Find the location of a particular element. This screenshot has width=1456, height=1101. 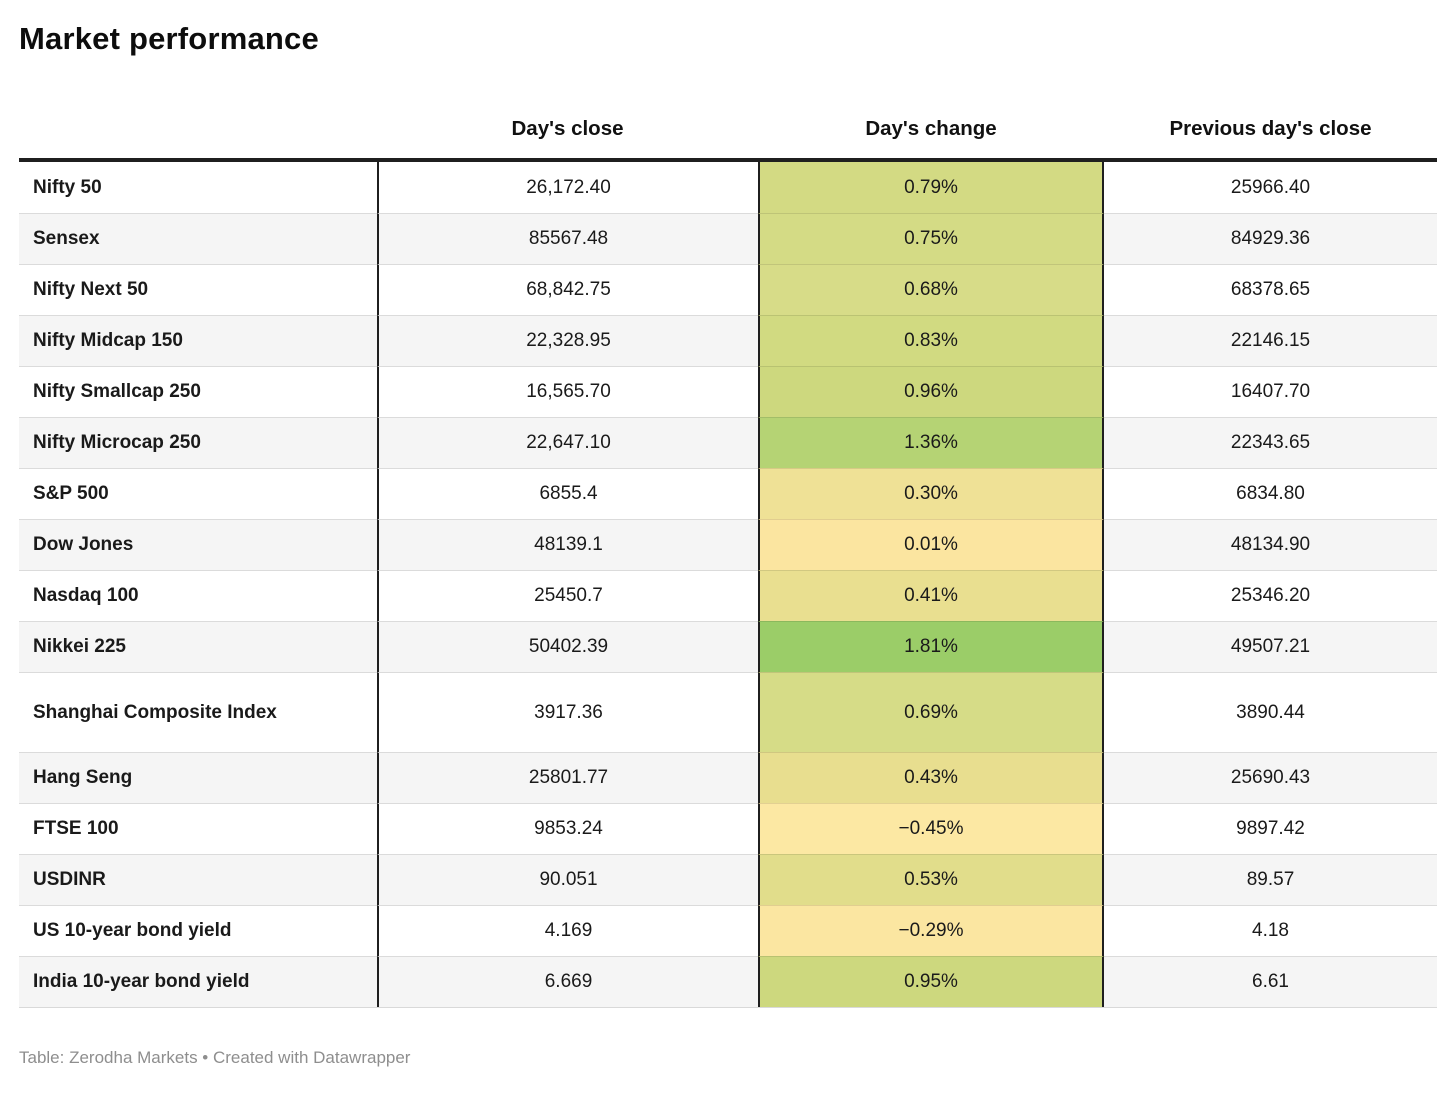

row-label: Nifty Smallcap 250 is located at coordinates (198, 391).